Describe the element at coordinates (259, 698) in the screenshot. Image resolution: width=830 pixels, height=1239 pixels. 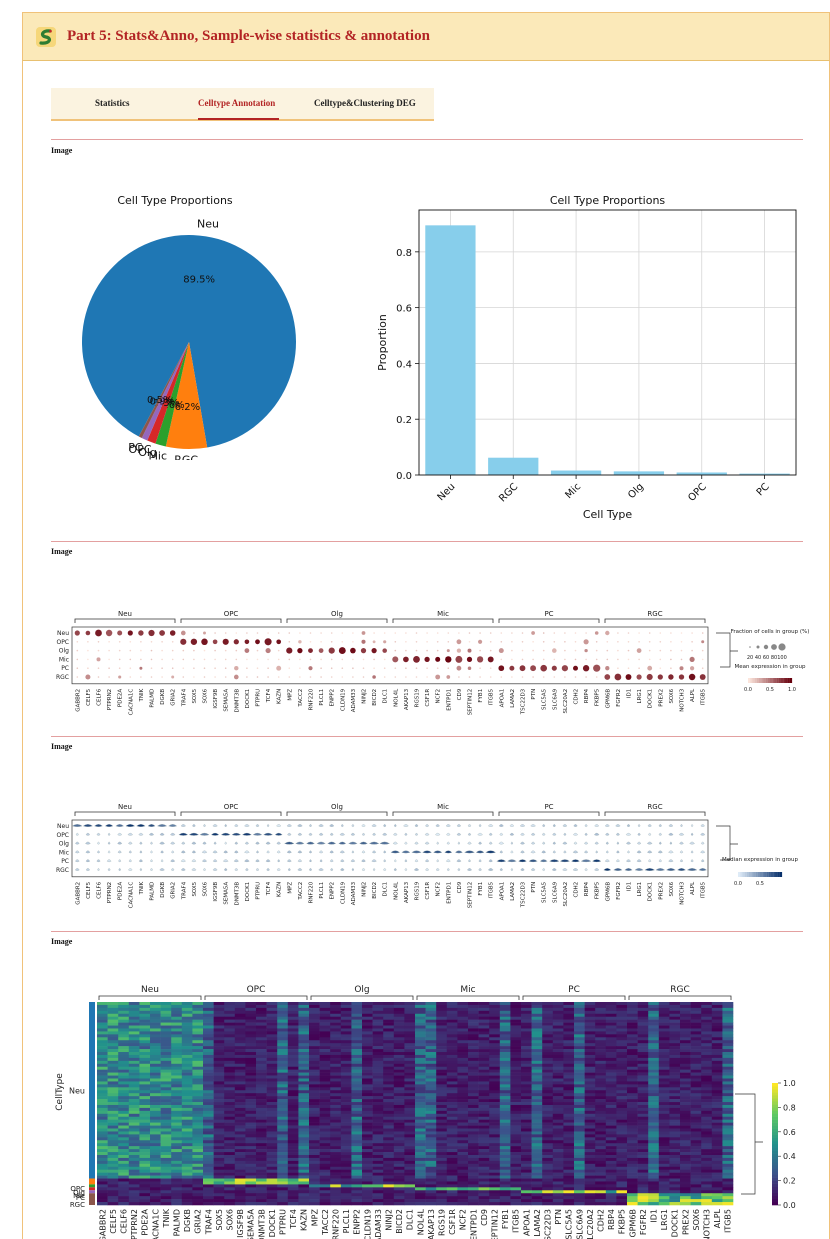
I see `dot-gene-label: PTPRU` at that location.